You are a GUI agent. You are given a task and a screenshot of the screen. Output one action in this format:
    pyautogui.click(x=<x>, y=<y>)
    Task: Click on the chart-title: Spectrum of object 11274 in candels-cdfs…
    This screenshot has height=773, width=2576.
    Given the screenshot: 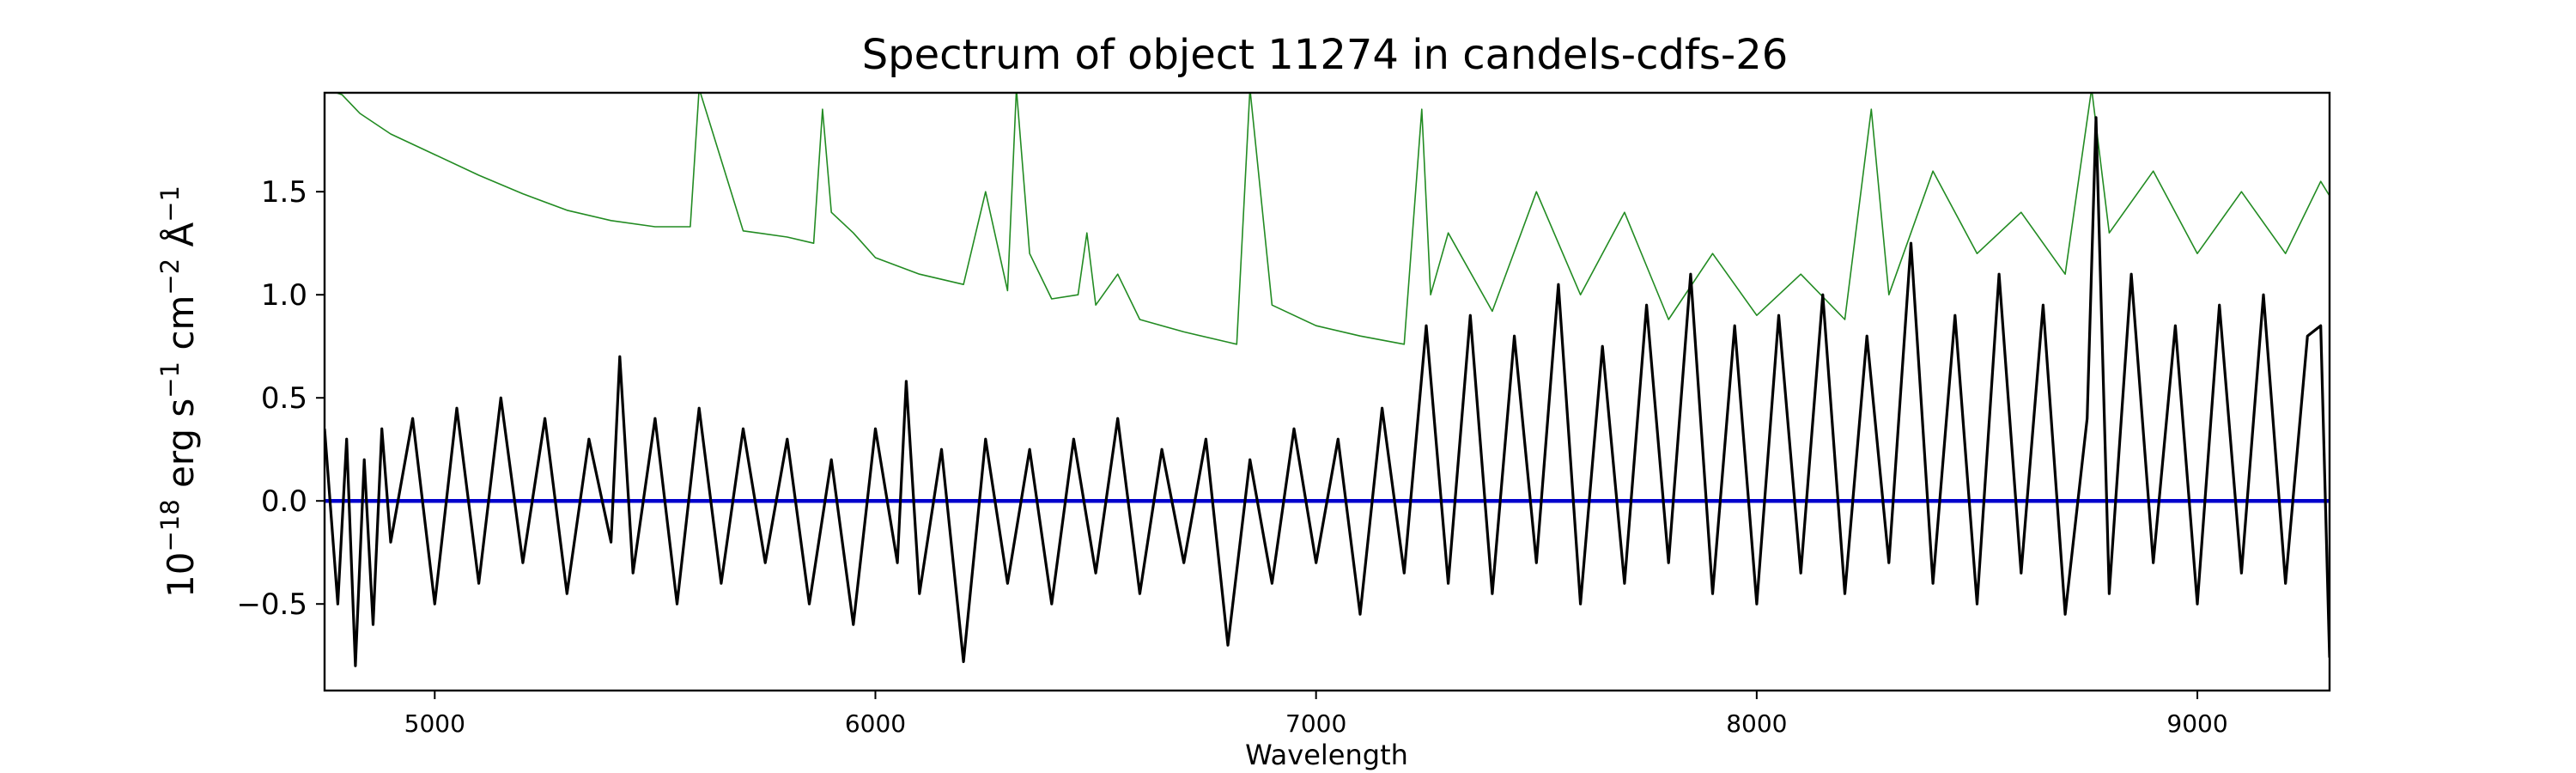 What is the action you would take?
    pyautogui.click(x=1325, y=55)
    